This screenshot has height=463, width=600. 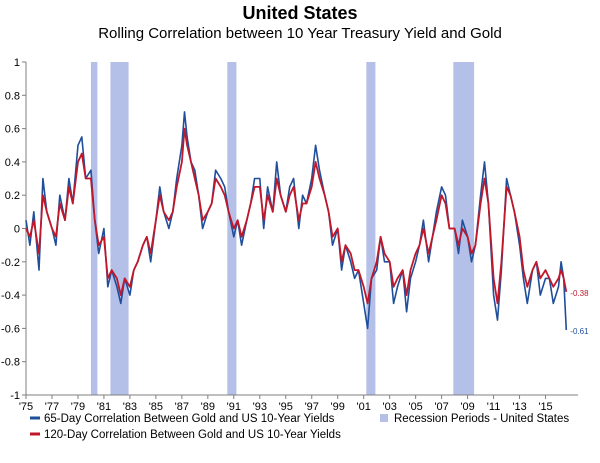 What do you see at coordinates (441, 407) in the screenshot?
I see `x-tick-label: '07` at bounding box center [441, 407].